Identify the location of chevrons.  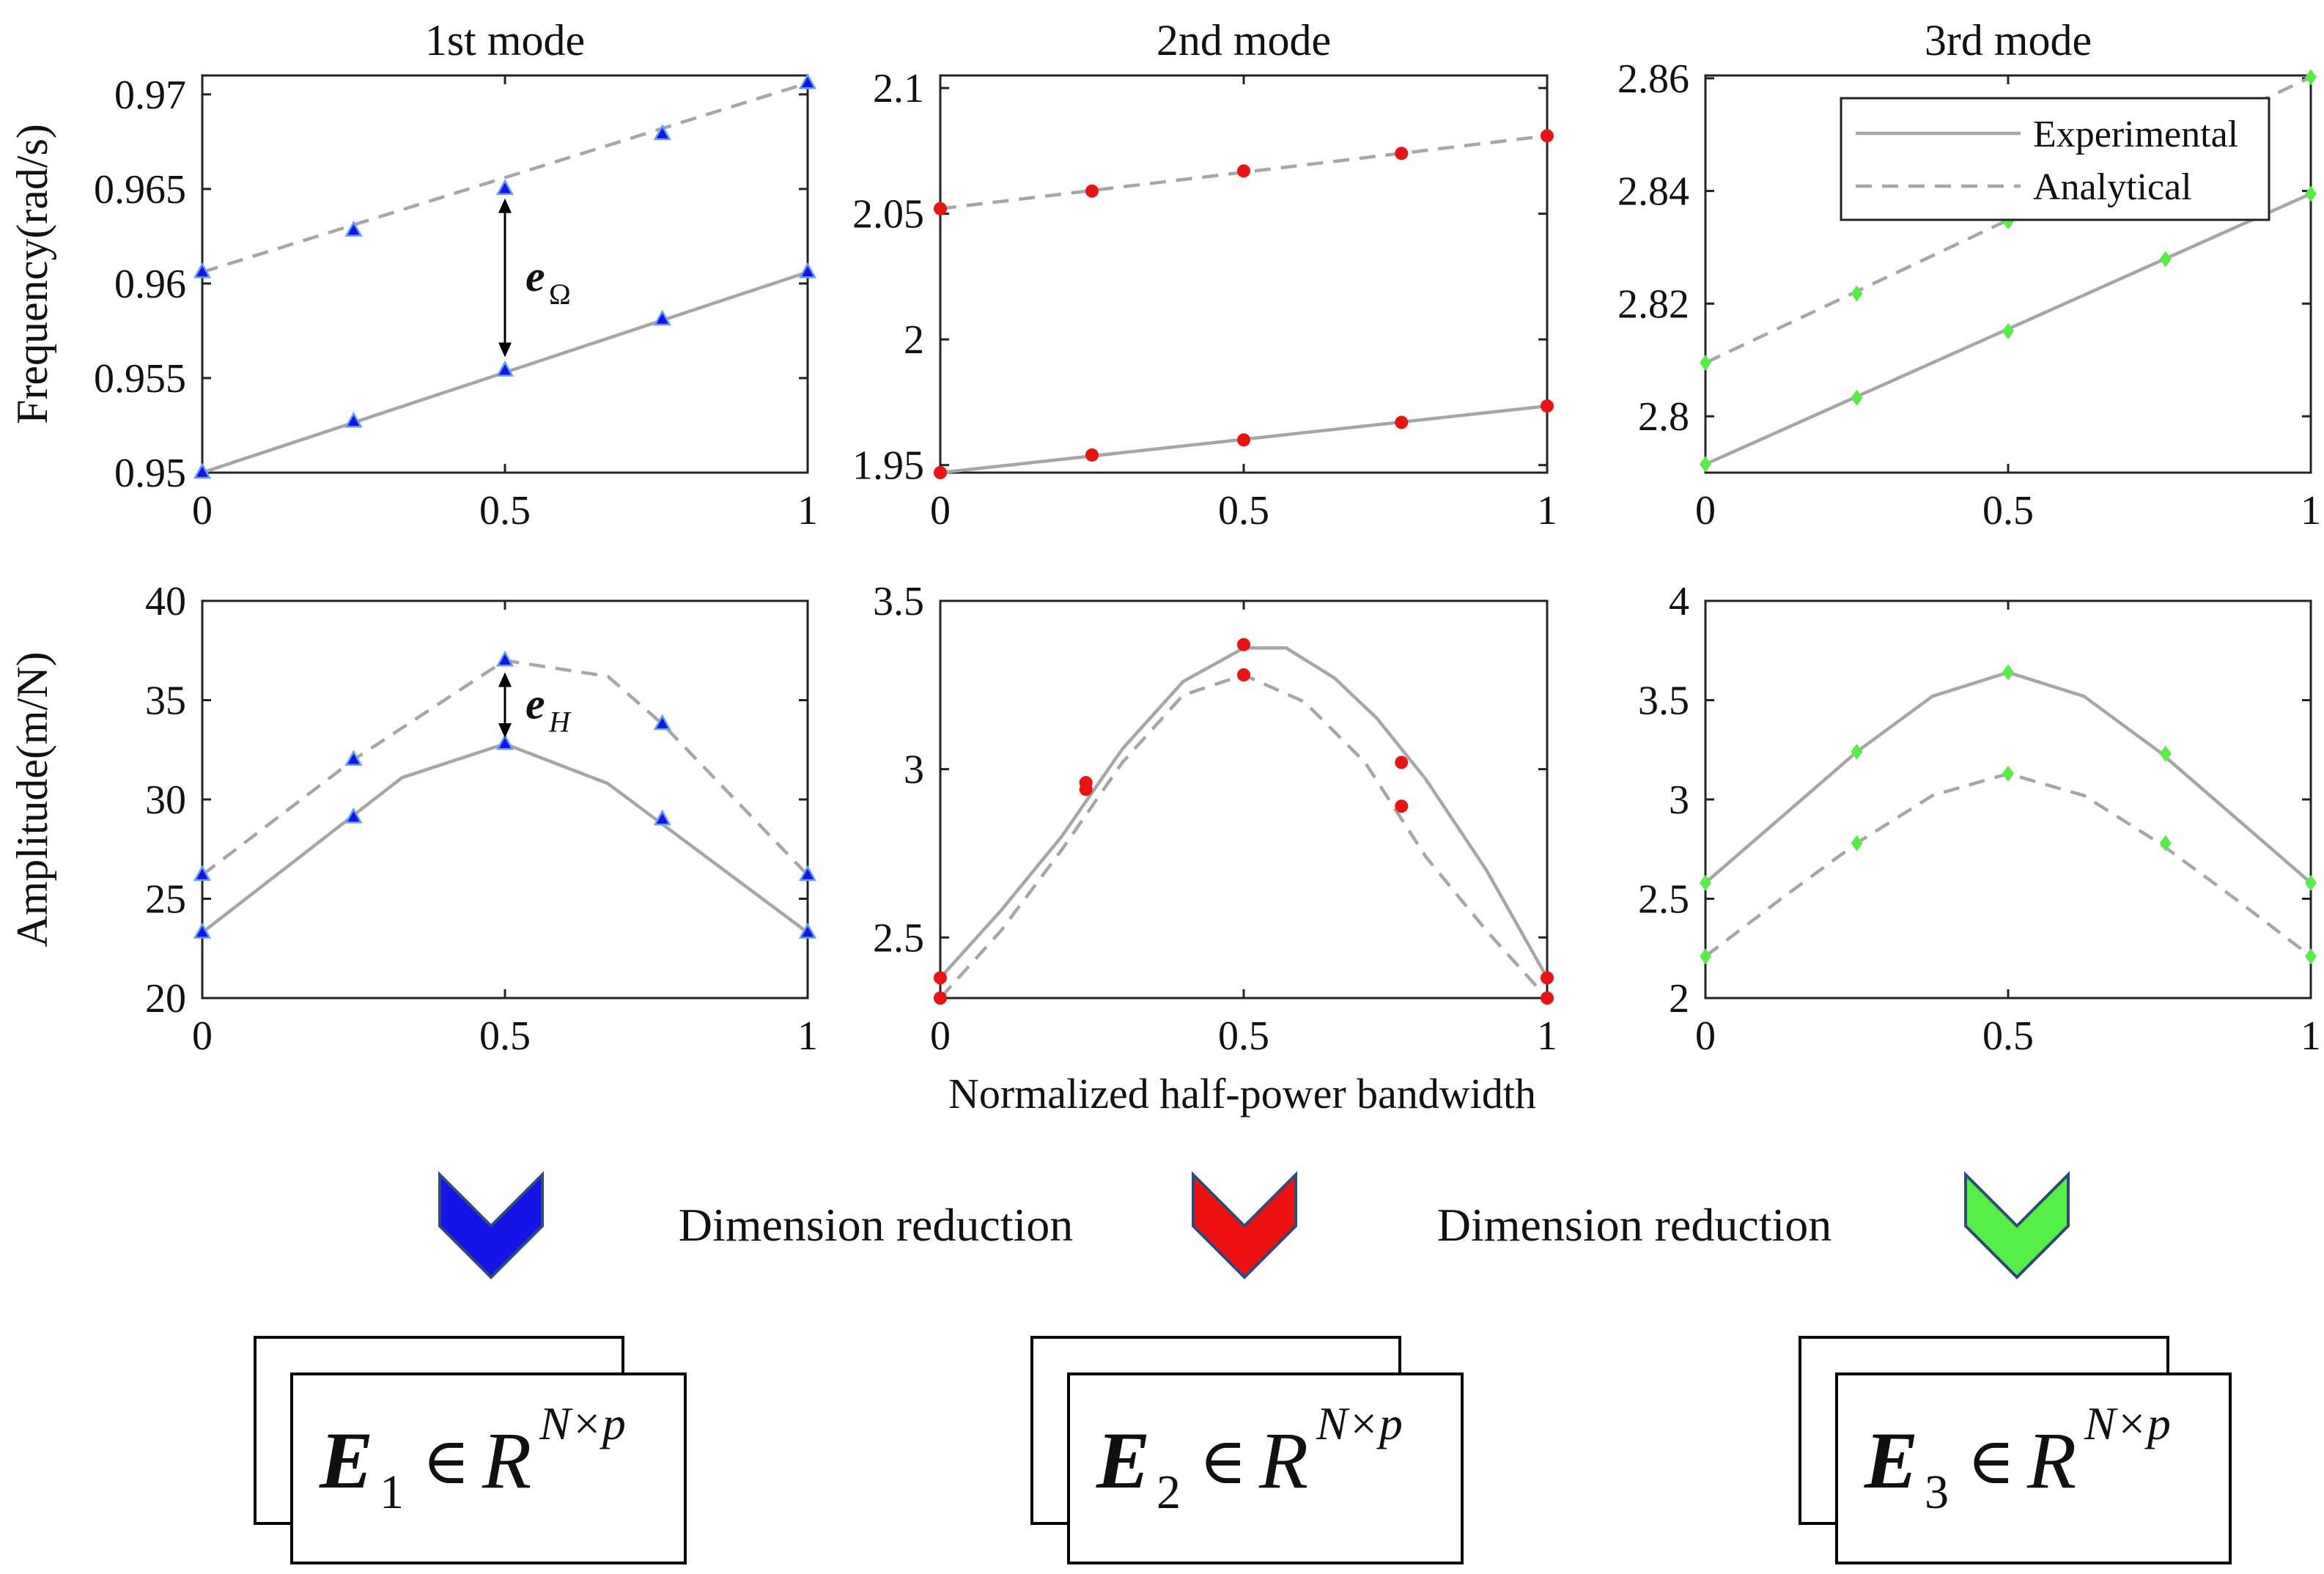
(1254, 1225).